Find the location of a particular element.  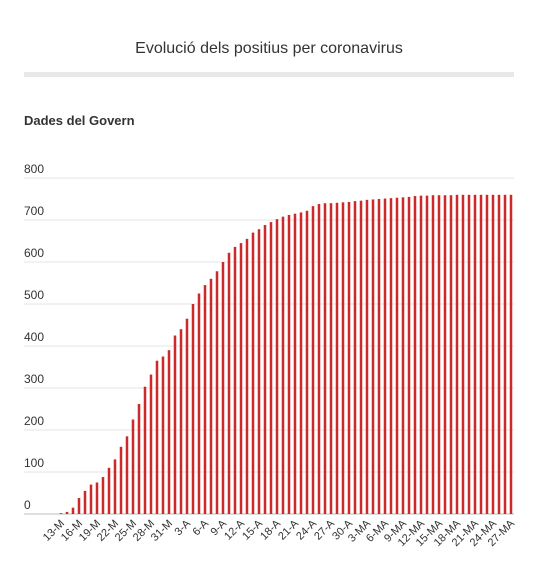

y-tick-label: 0 is located at coordinates (27, 505).